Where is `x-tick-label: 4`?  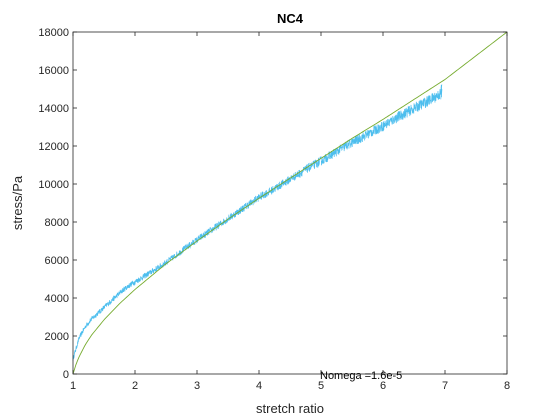 x-tick-label: 4 is located at coordinates (259, 386).